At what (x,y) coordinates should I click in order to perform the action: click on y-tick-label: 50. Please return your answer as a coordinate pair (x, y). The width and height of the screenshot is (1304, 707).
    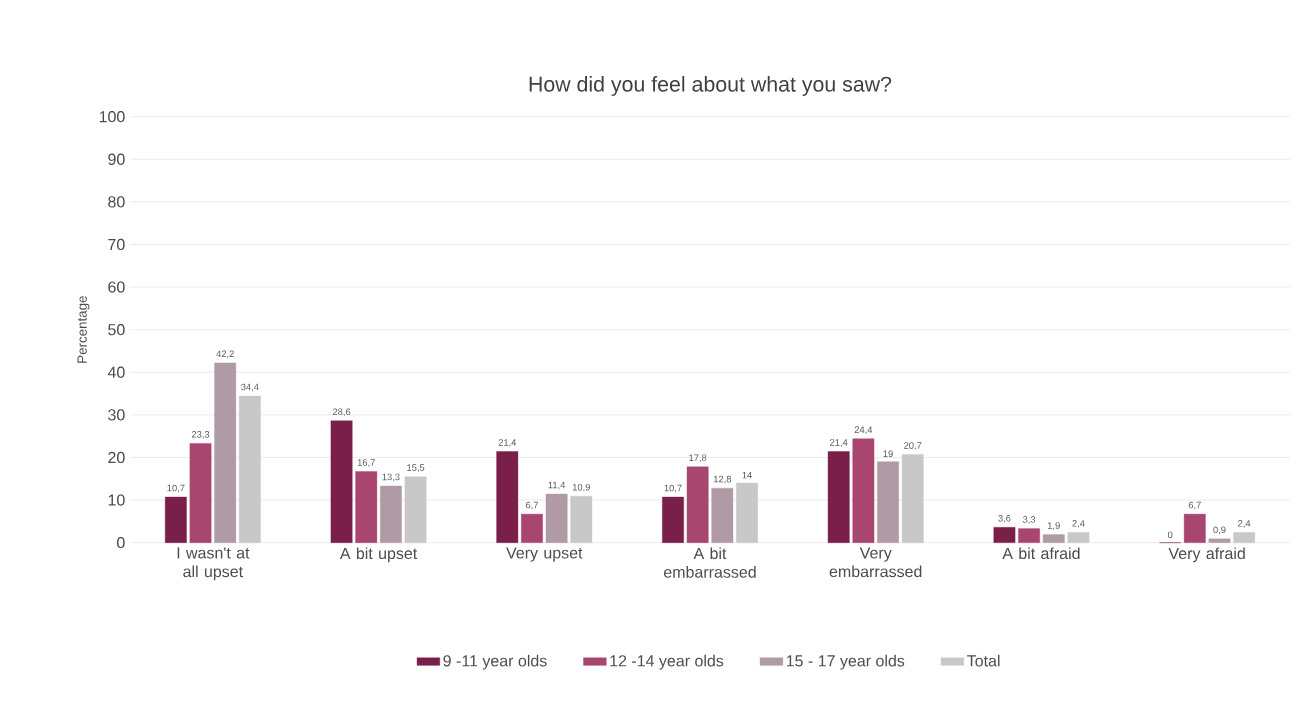
    Looking at the image, I should click on (116, 330).